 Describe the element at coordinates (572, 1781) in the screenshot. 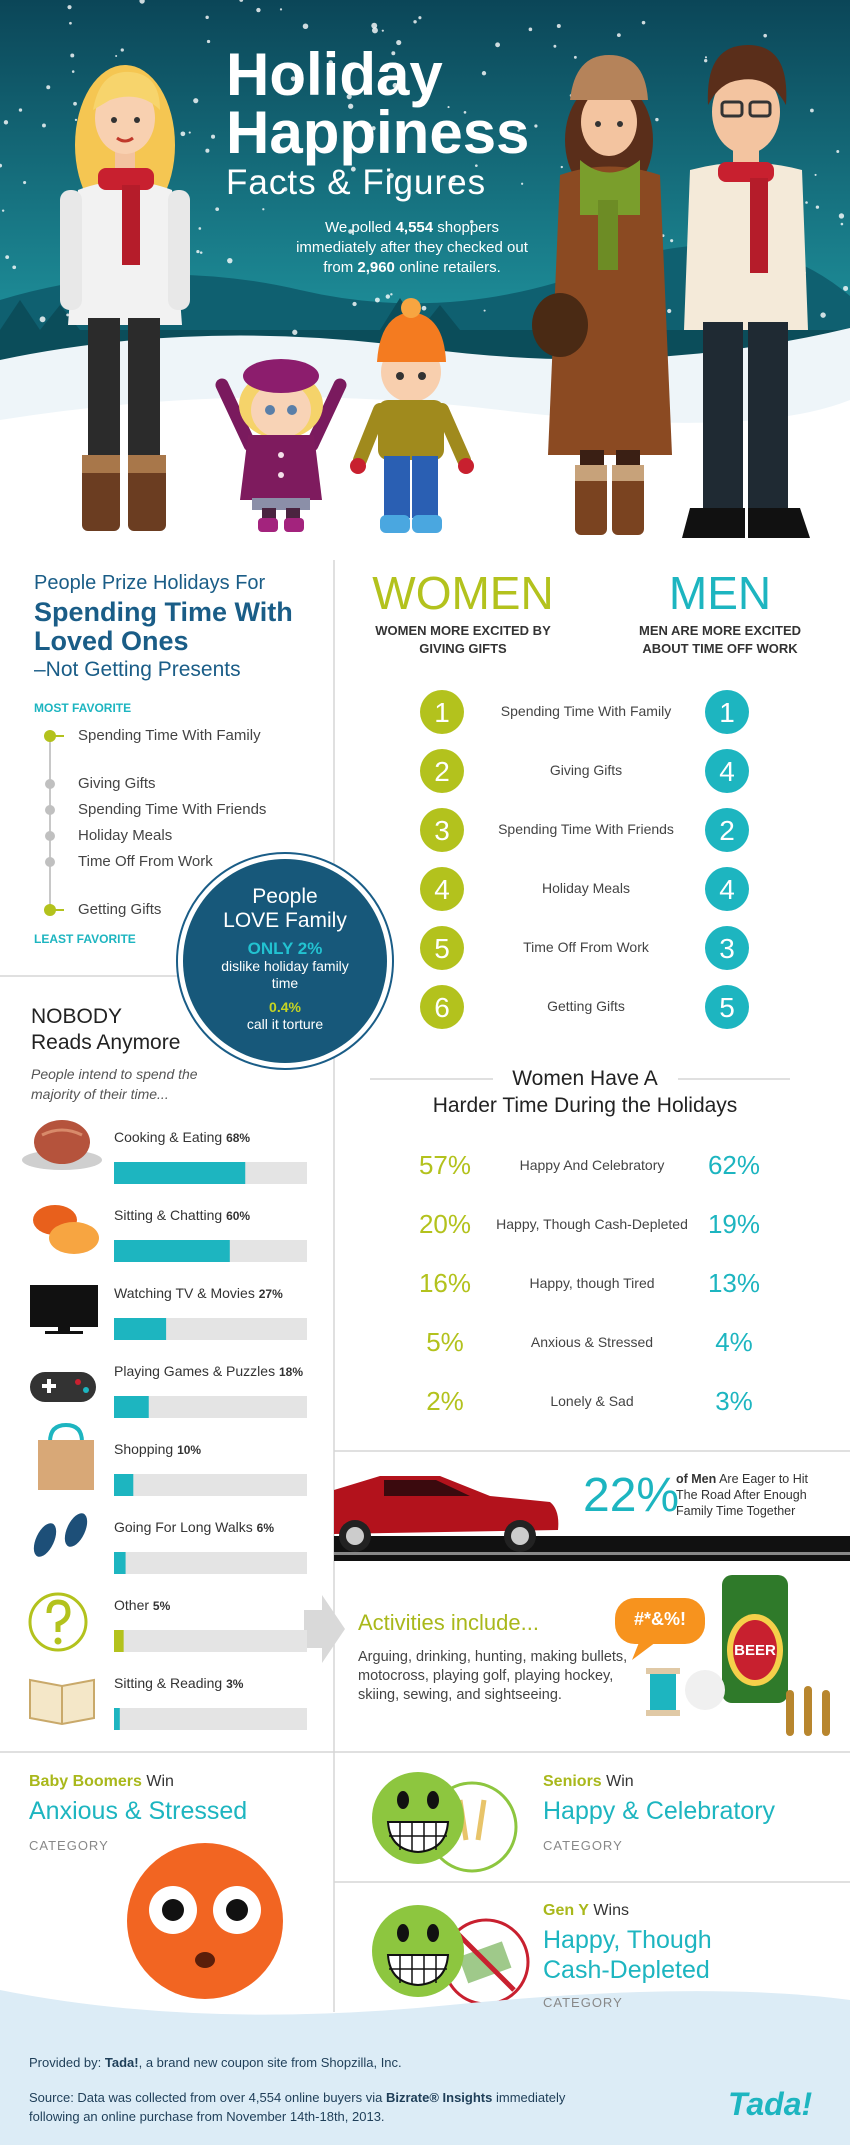

I see `winner-group: Seniors` at that location.